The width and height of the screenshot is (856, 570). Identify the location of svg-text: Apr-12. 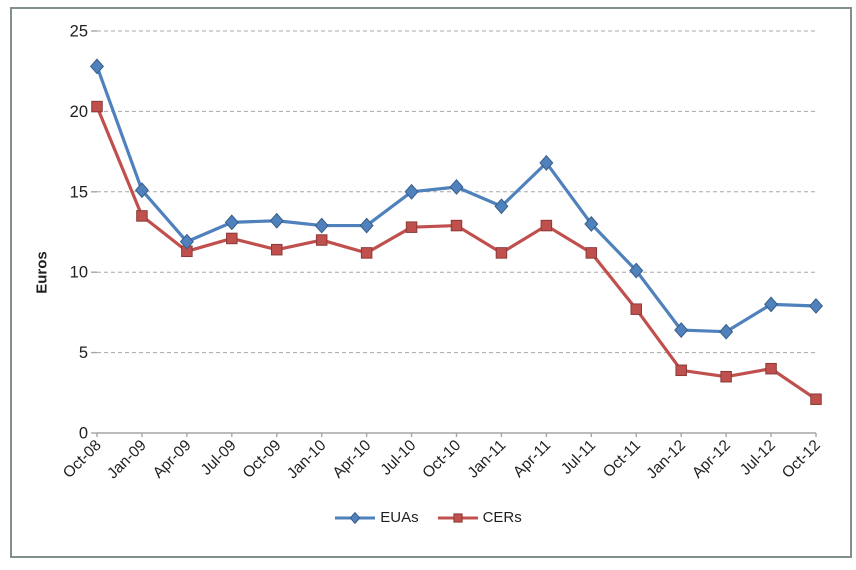
(711, 459).